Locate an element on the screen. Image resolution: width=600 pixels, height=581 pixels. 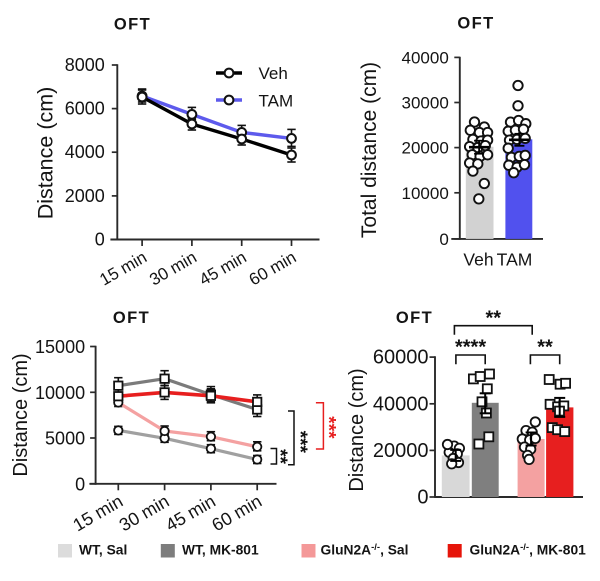
svg-text: Total distance (cm) is located at coordinates (369, 150).